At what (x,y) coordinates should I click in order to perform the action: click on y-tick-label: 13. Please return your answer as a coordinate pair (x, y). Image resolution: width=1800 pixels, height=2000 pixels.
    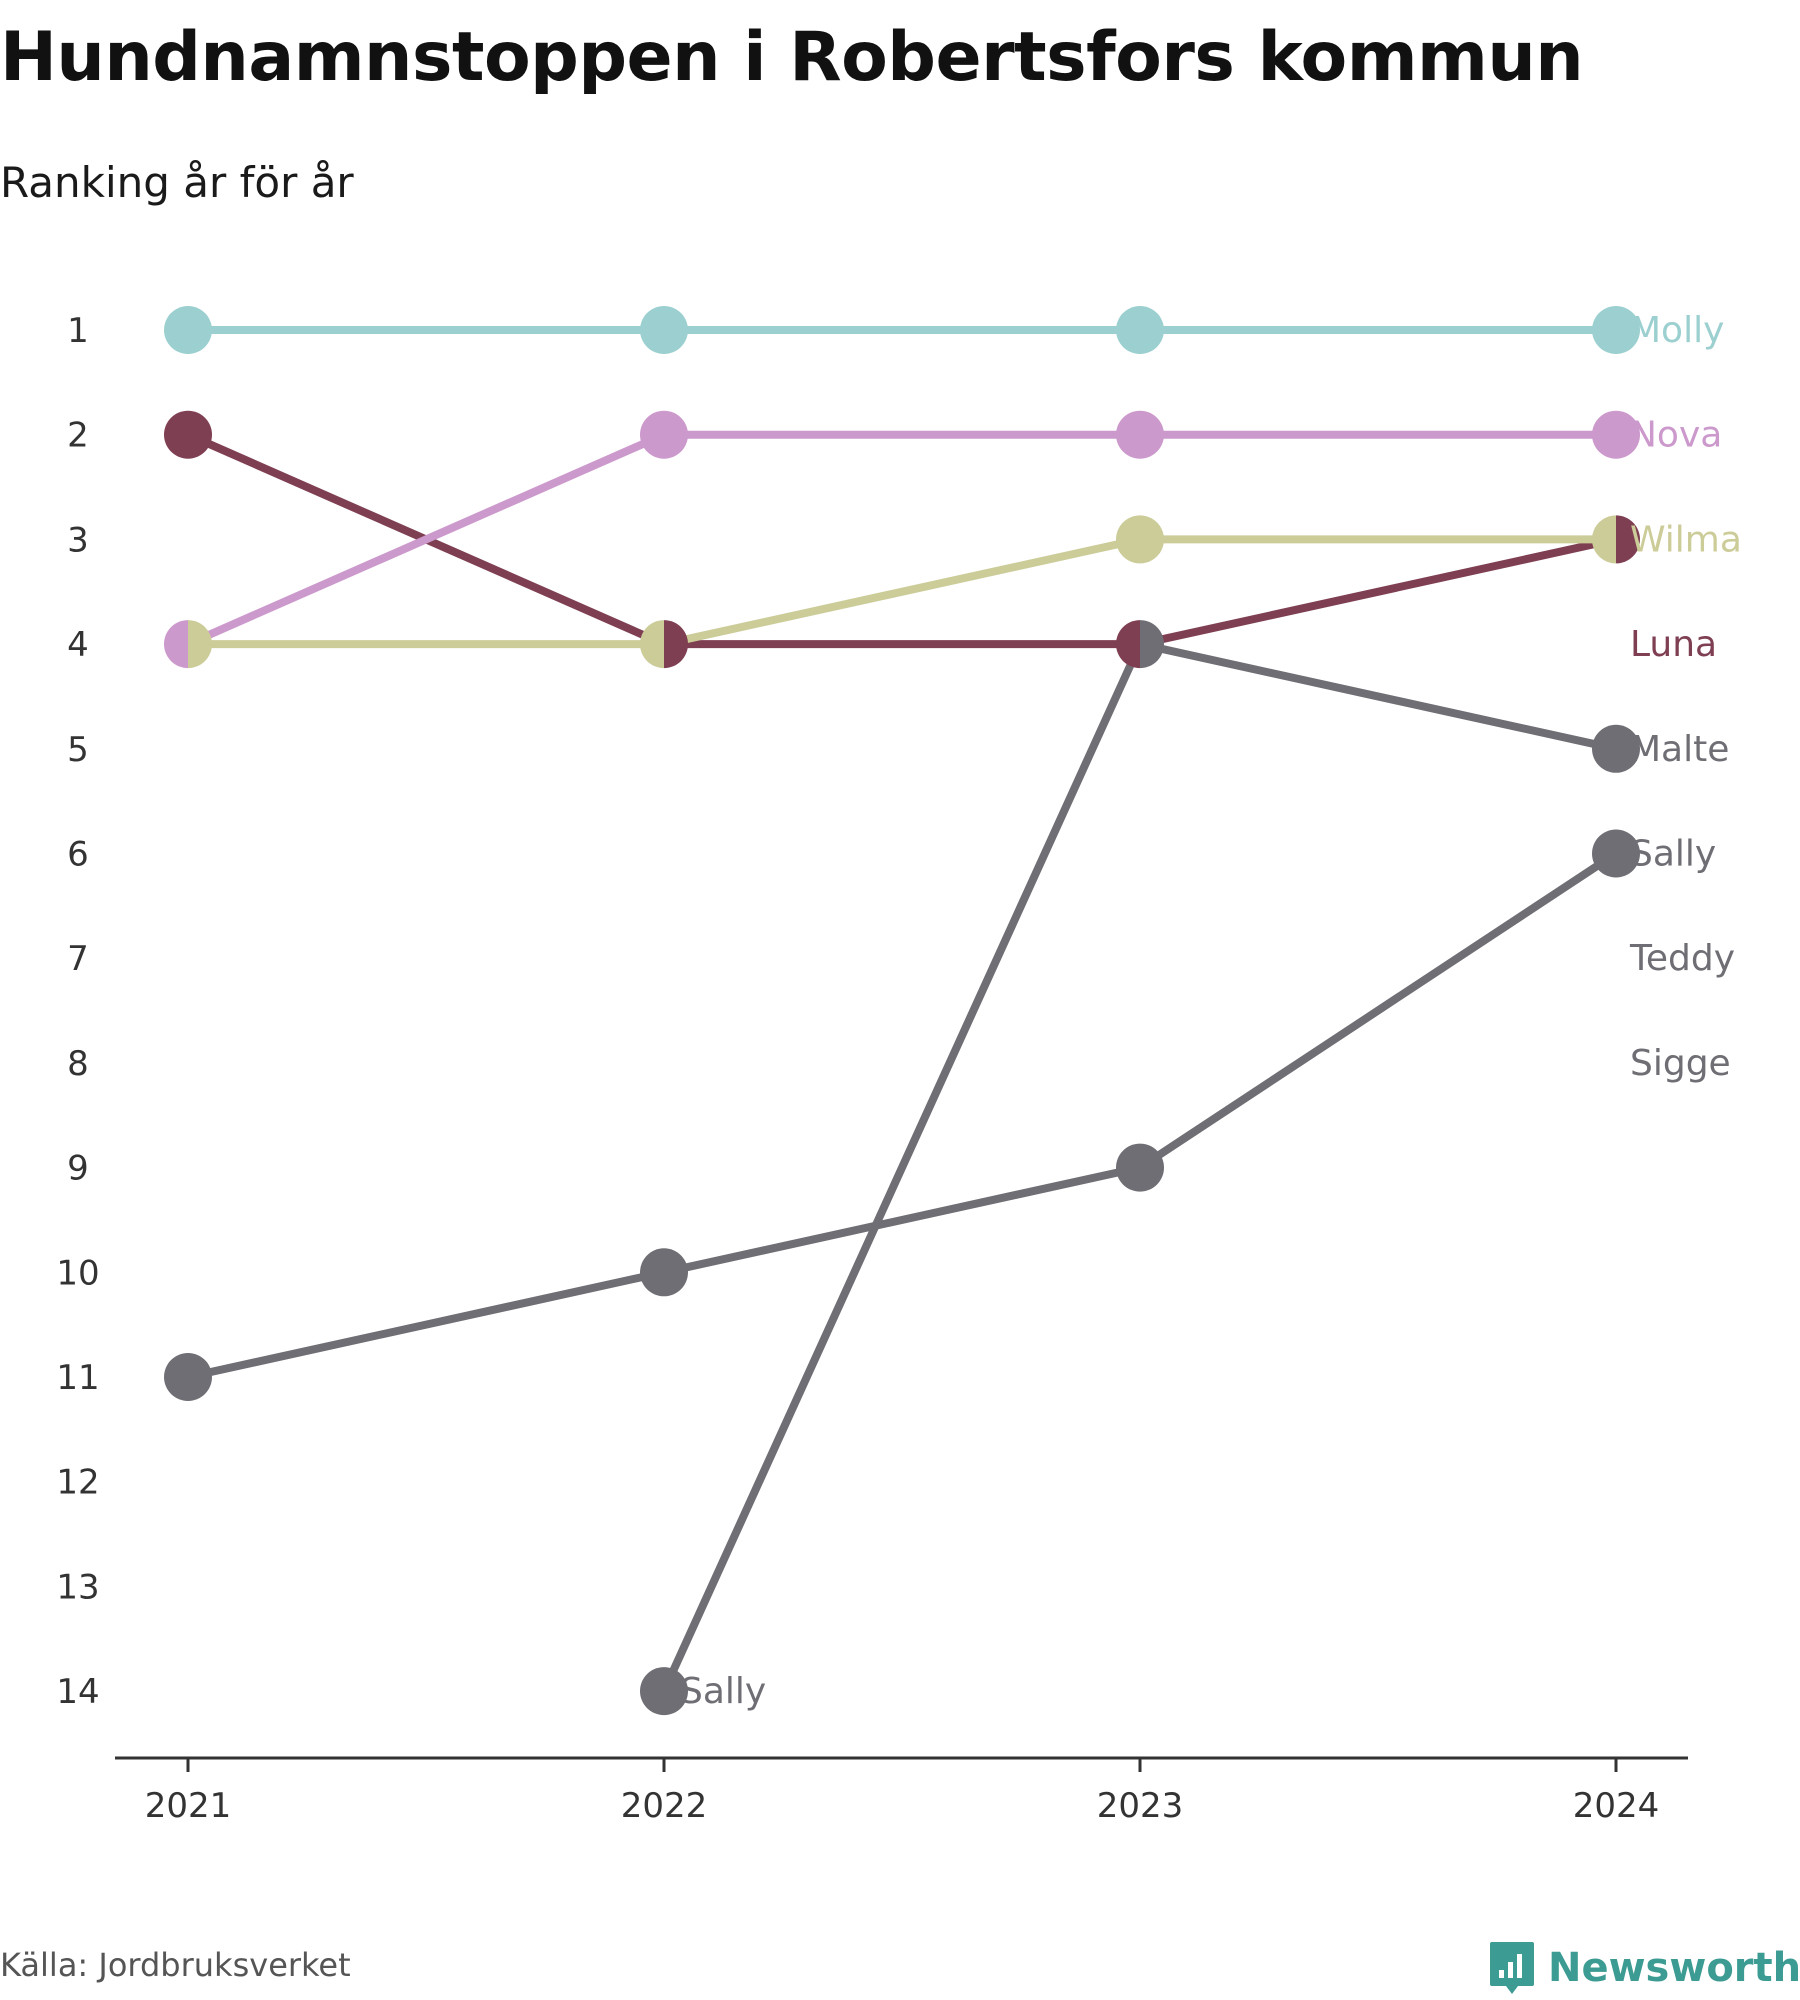
    Looking at the image, I should click on (77, 1587).